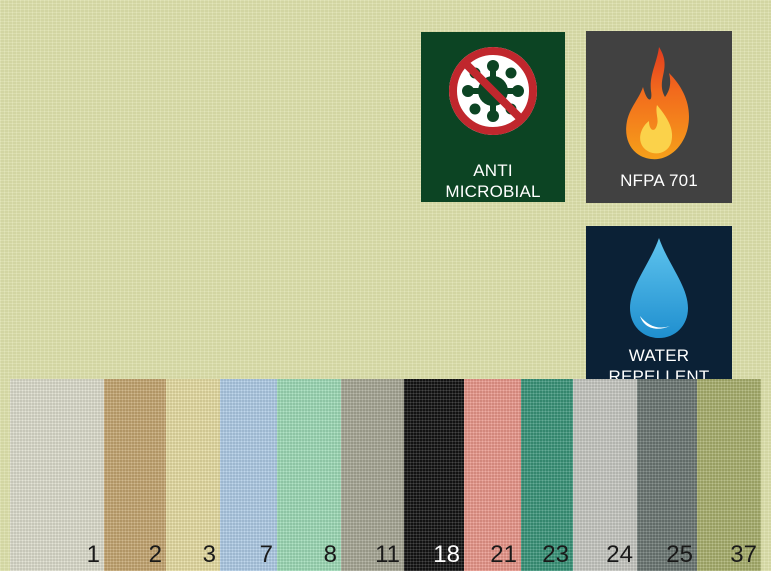 The width and height of the screenshot is (771, 571). I want to click on swatch-24: 24, so click(605, 475).